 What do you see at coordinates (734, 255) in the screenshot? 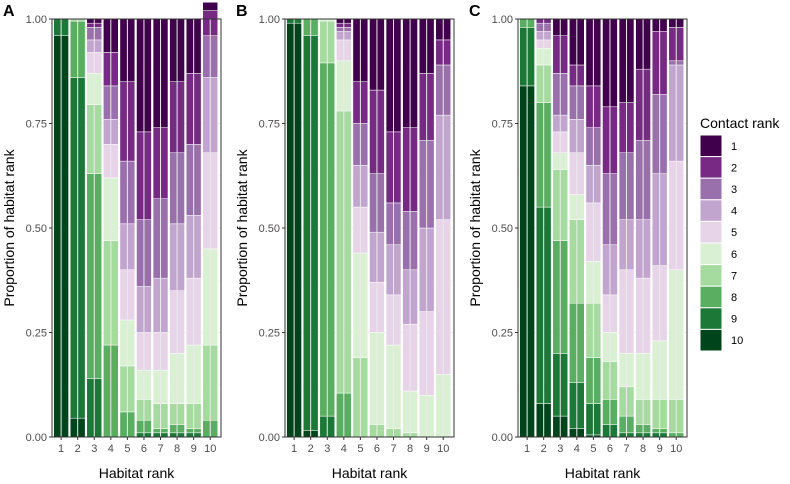
I see `legend-label-6: 6` at bounding box center [734, 255].